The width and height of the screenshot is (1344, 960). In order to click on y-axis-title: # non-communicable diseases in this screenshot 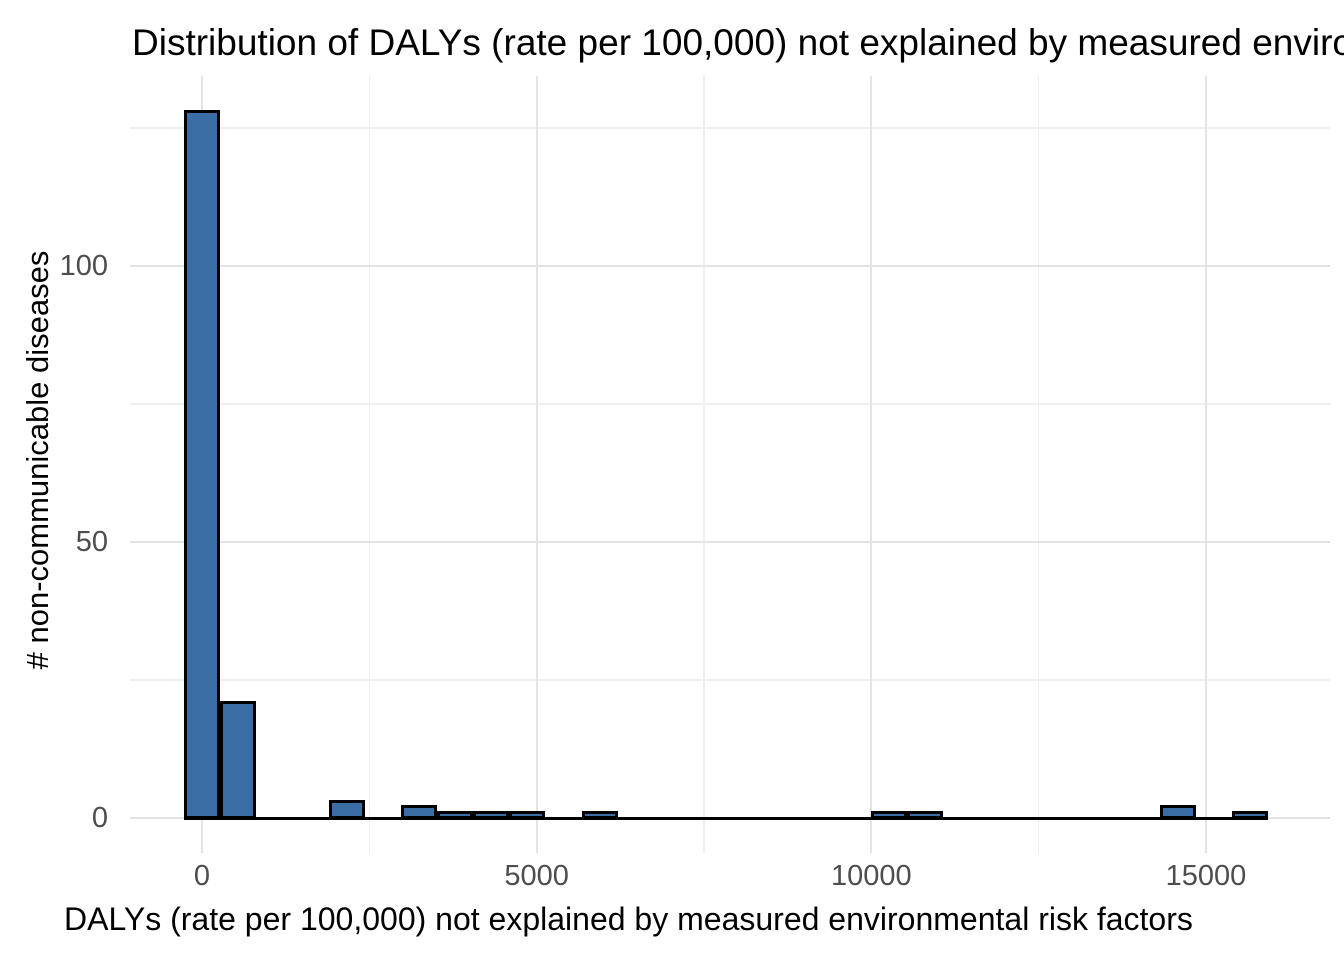, I will do `click(37, 460)`.